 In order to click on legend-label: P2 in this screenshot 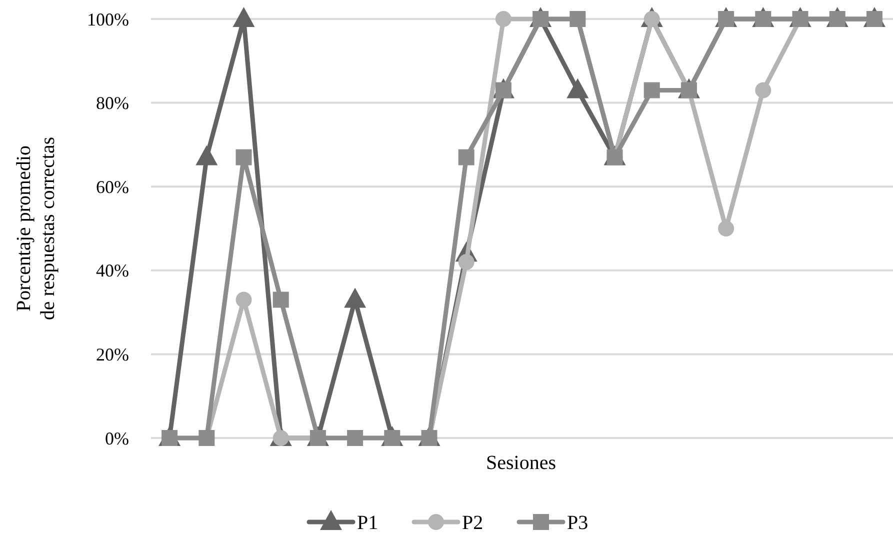, I will do `click(473, 523)`.